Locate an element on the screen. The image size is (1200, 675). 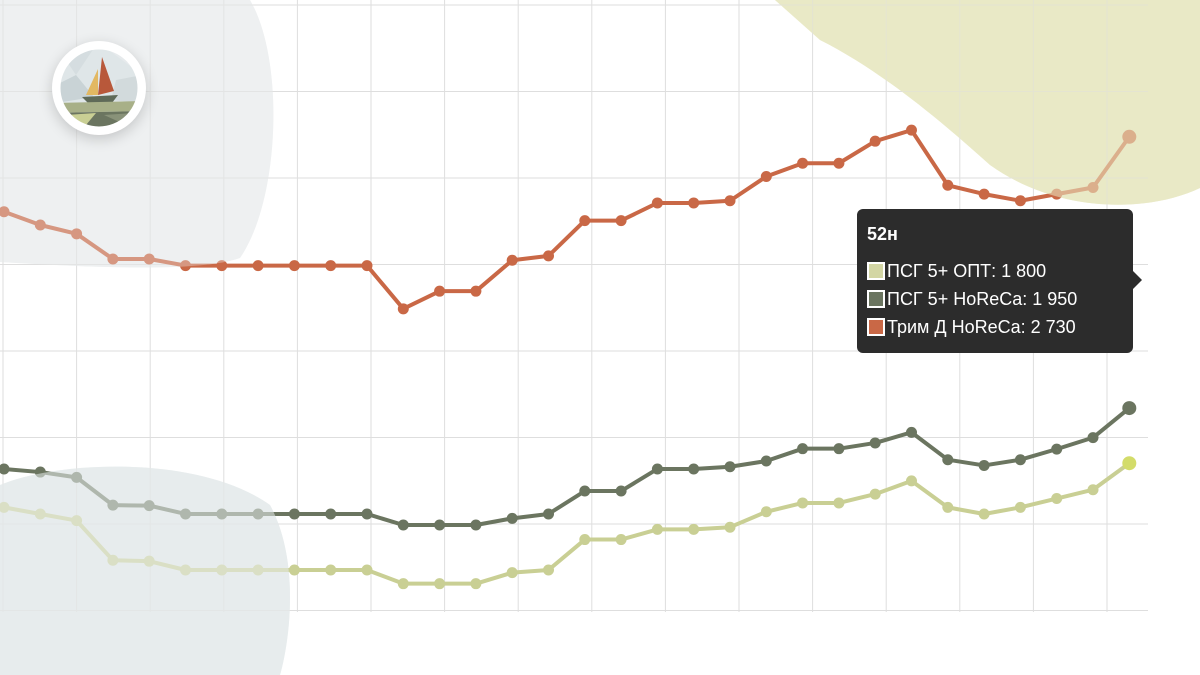
tooltip-row-trim-horeca: Трим Д HoReCa: 2 730 is located at coordinates (995, 327).